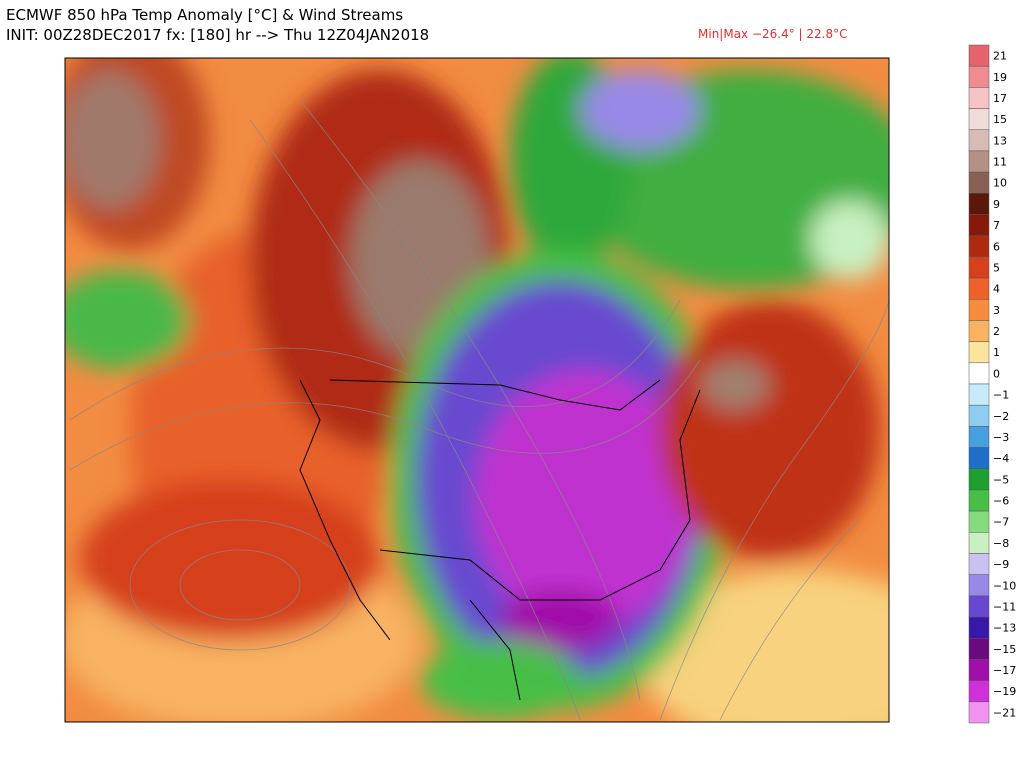 The width and height of the screenshot is (1024, 772). Describe the element at coordinates (996, 352) in the screenshot. I see `colorbar-label: 1` at that location.